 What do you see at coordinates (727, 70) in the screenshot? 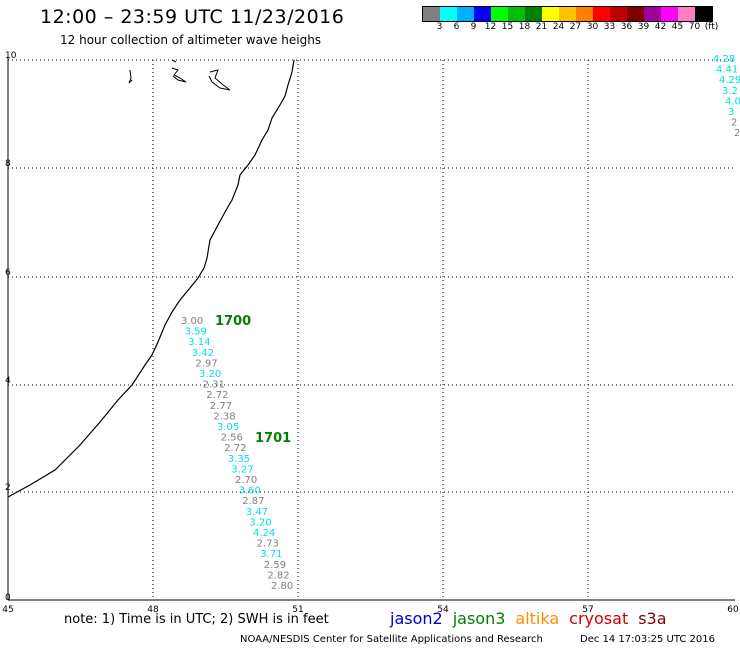
I see `swh-value-edge: 4.41` at bounding box center [727, 70].